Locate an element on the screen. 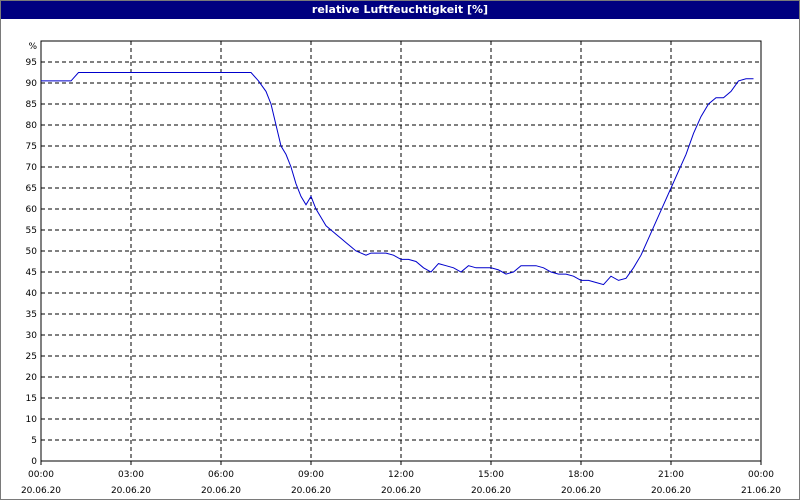 This screenshot has width=800, height=500. y-tick-label: 50 is located at coordinates (32, 252).